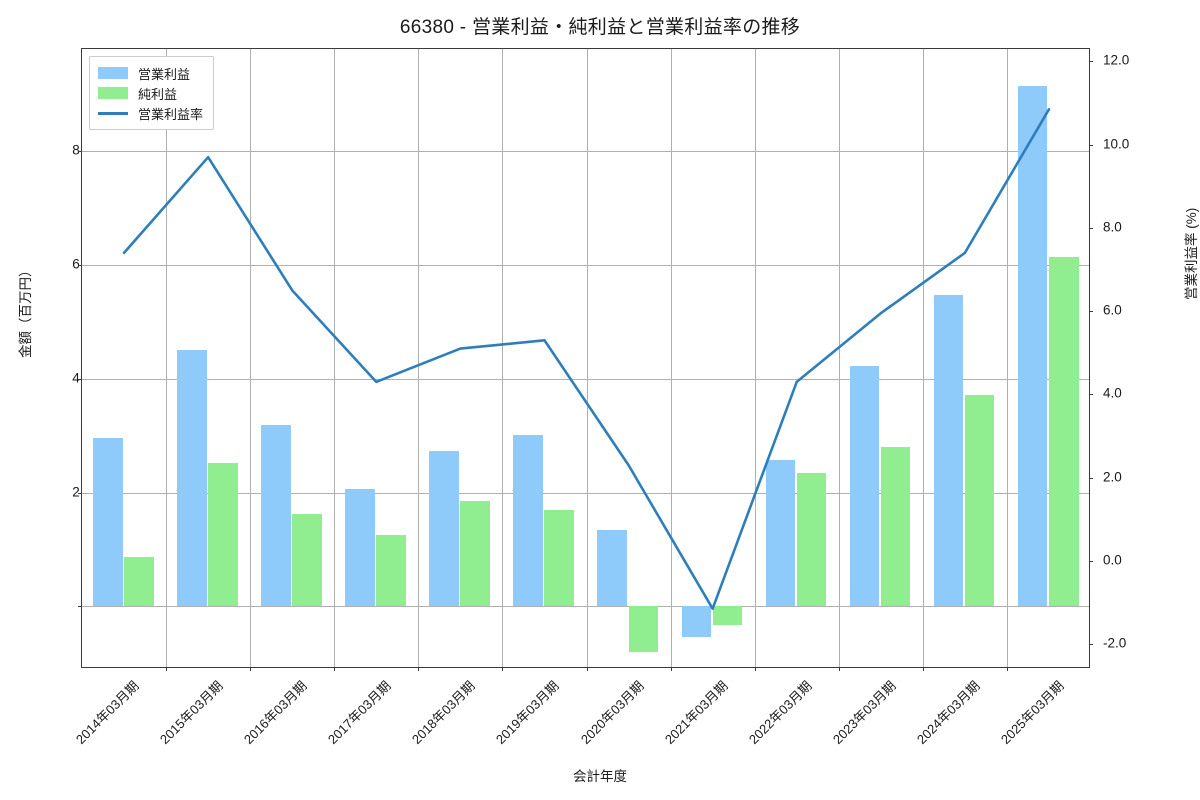 This screenshot has width=1200, height=800. What do you see at coordinates (164, 74) in the screenshot?
I see `legend-label-operating-profit: 営業利益` at bounding box center [164, 74].